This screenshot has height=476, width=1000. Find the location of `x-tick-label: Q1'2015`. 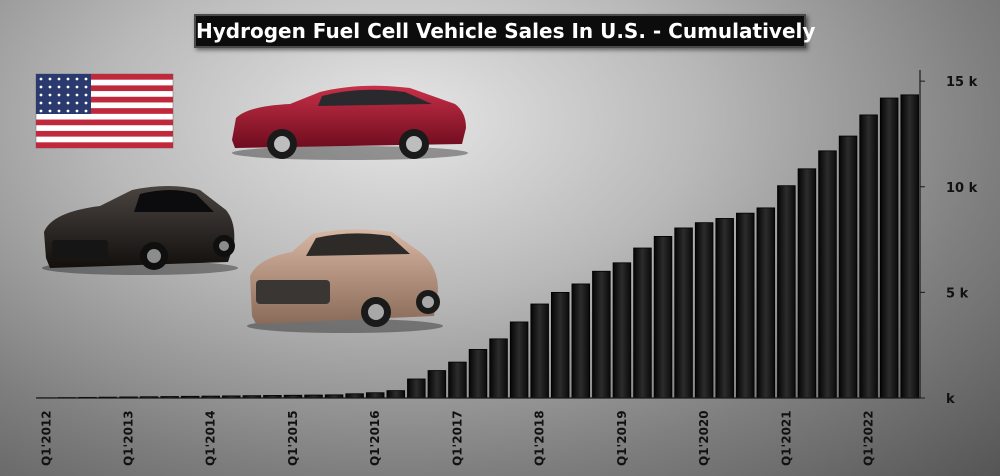

x-tick-label: Q1'2015 is located at coordinates (293, 438).